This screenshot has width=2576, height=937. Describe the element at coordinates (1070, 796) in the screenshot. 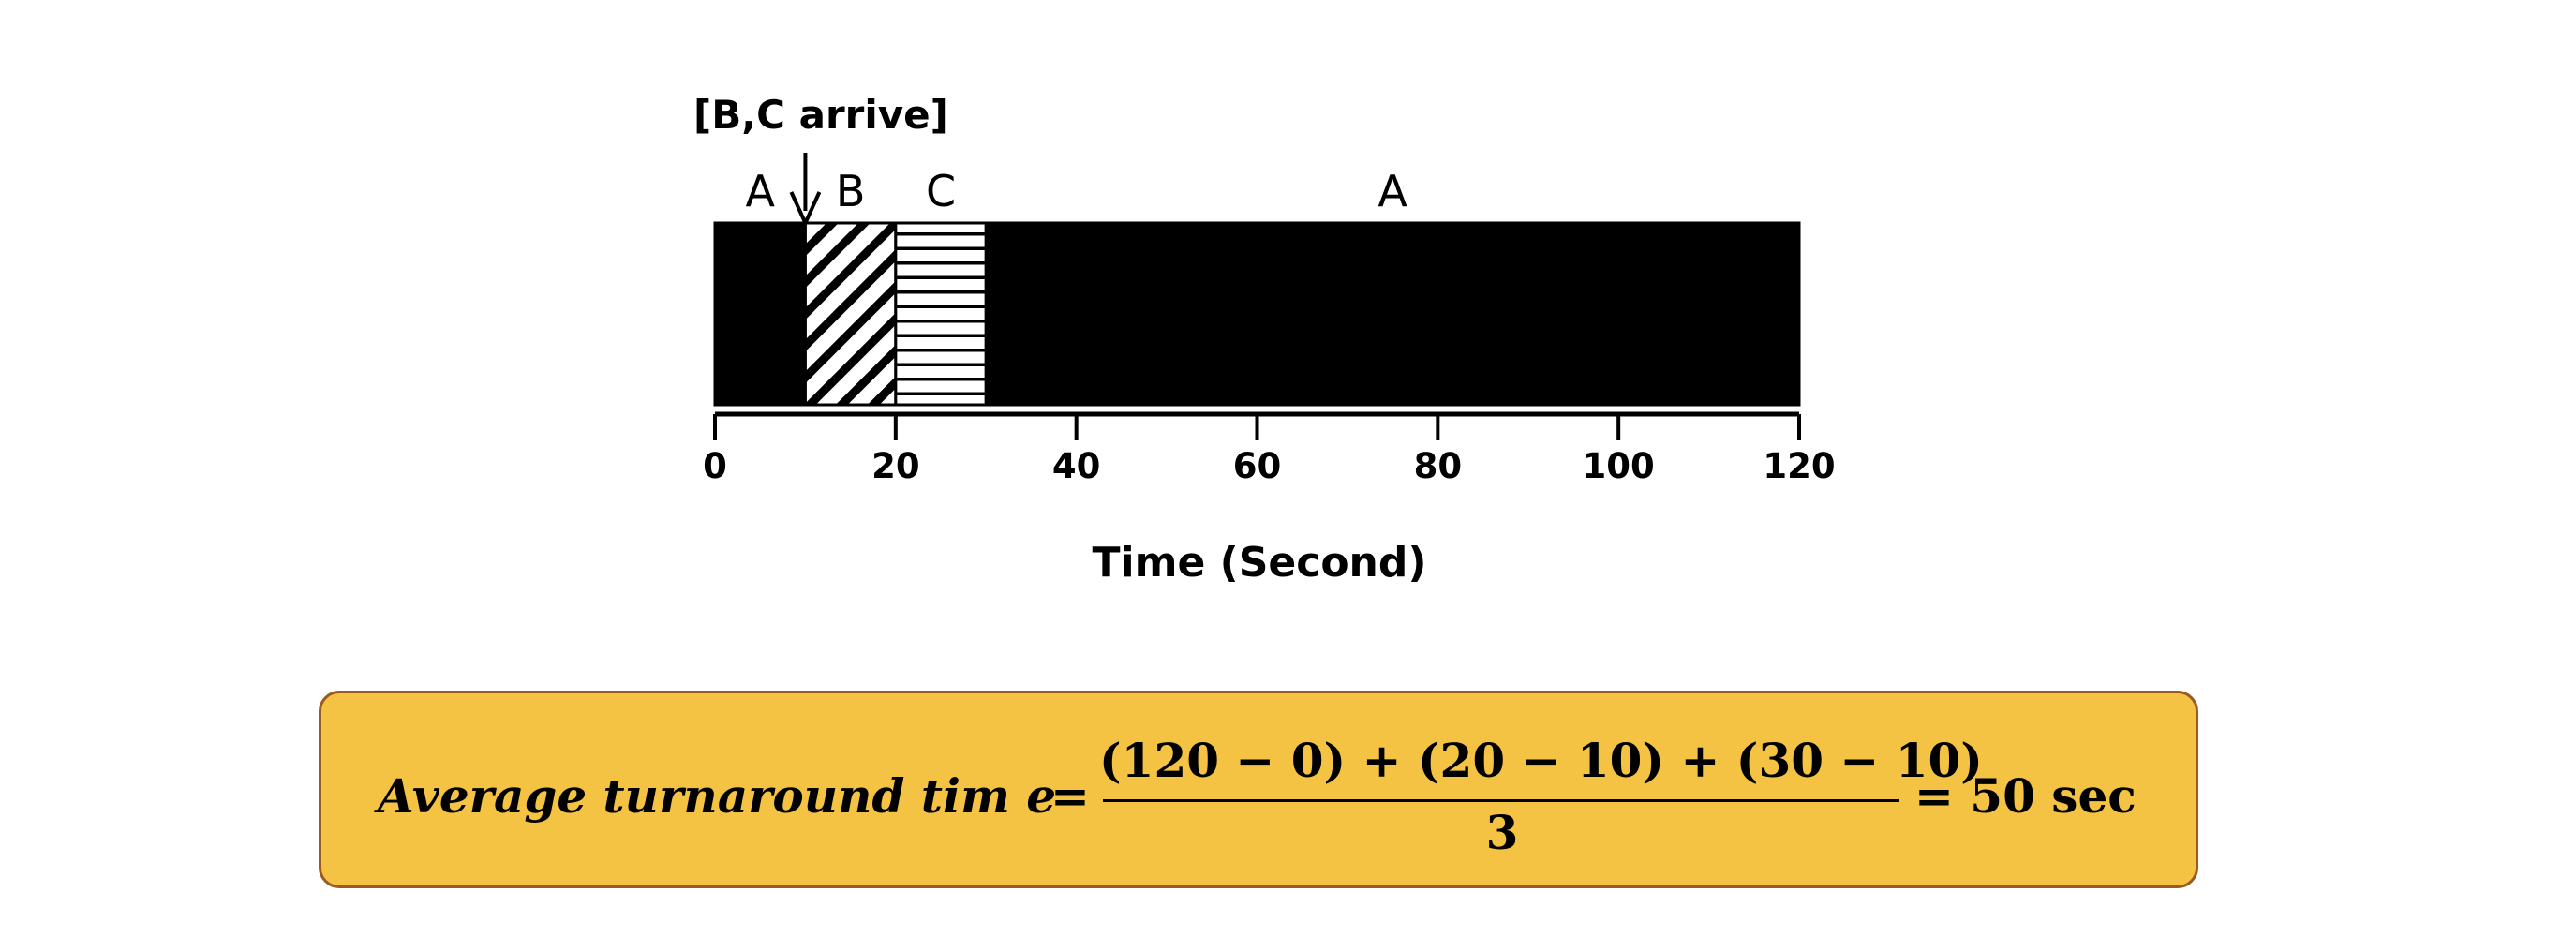

I see `formula-equals: =` at that location.